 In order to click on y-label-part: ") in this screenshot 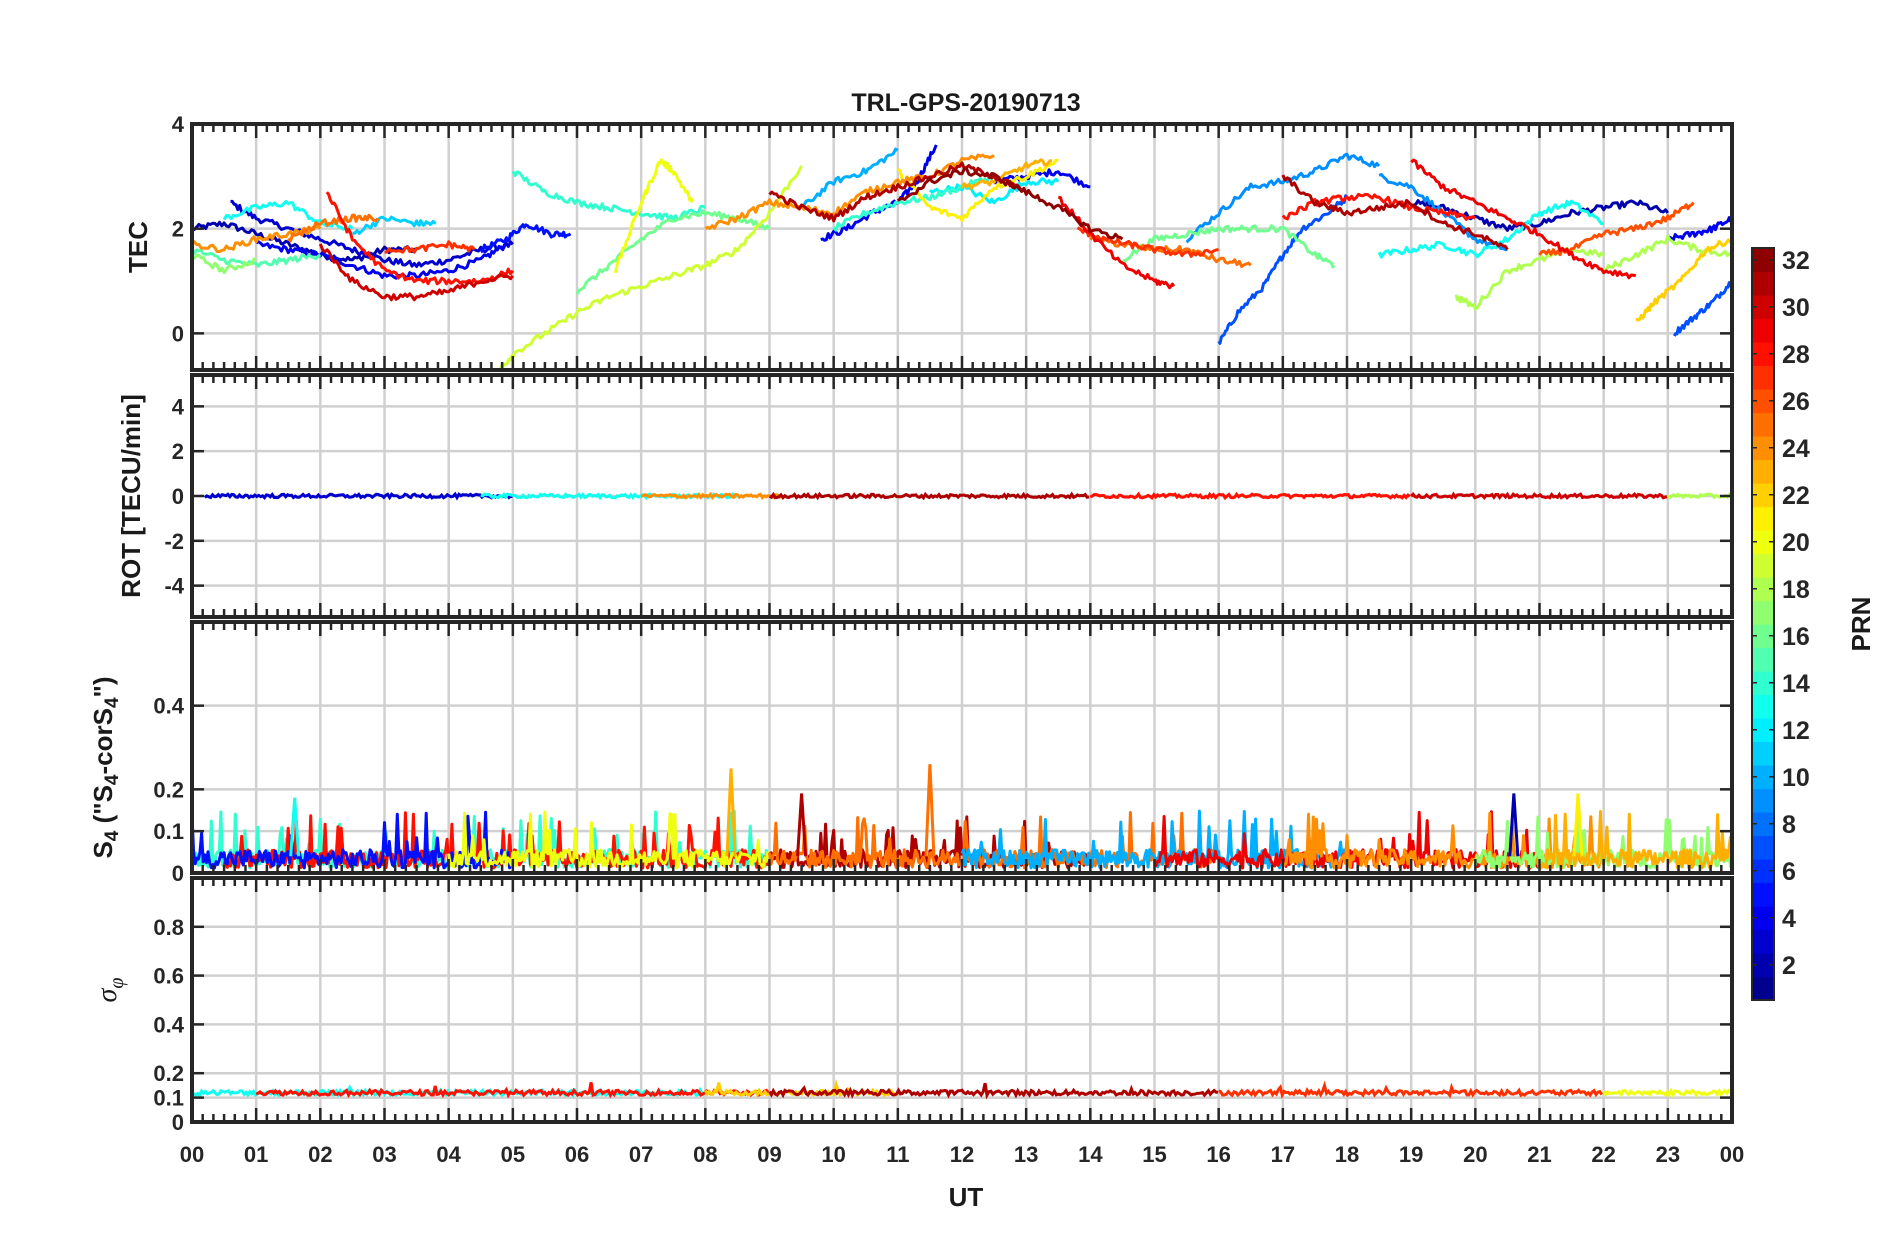, I will do `click(103, 686)`.